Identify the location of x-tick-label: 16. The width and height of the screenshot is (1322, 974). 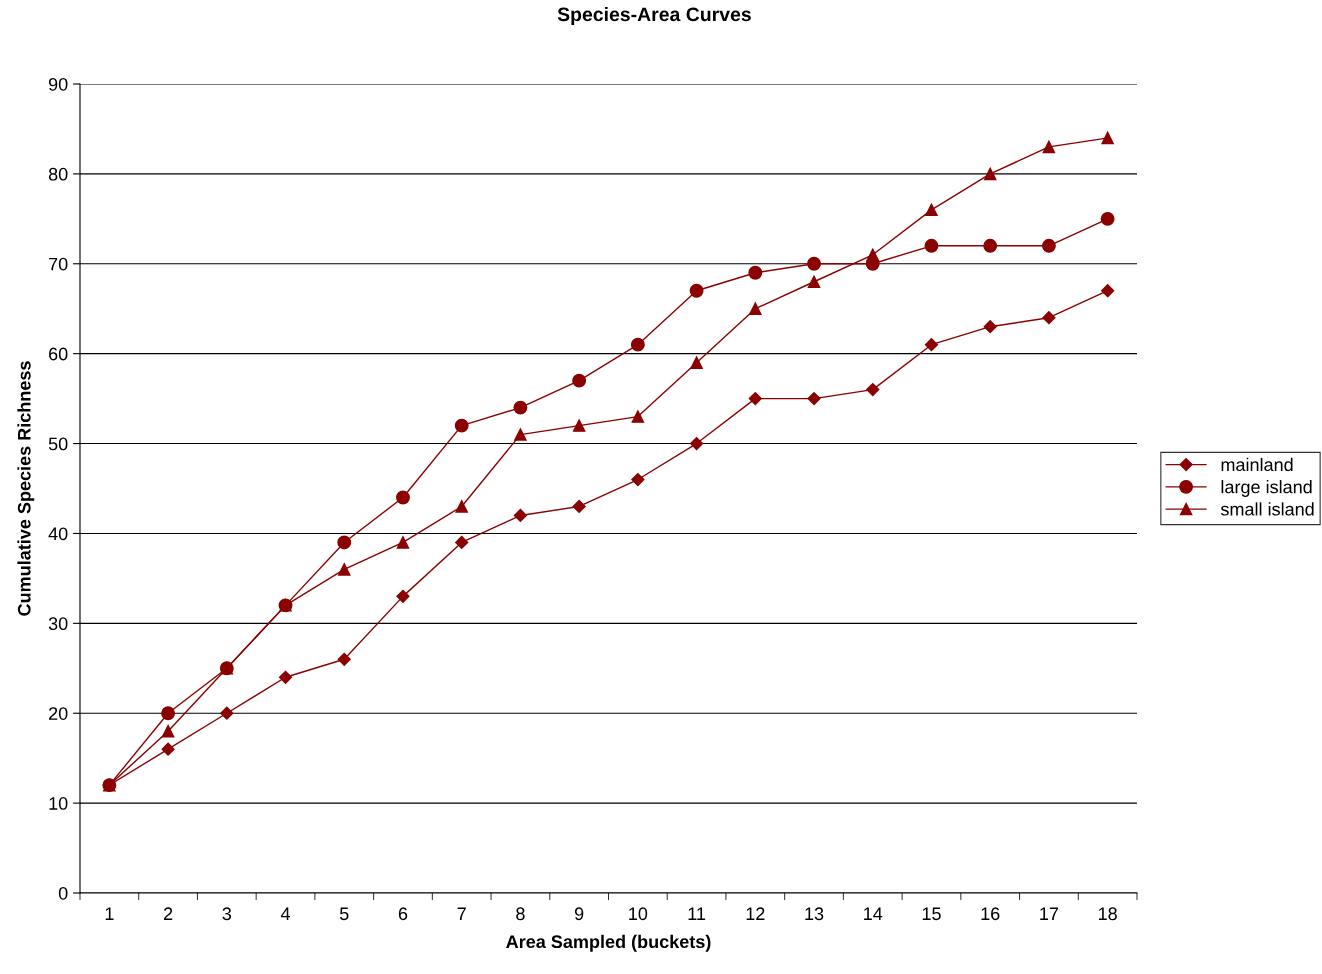
(990, 914).